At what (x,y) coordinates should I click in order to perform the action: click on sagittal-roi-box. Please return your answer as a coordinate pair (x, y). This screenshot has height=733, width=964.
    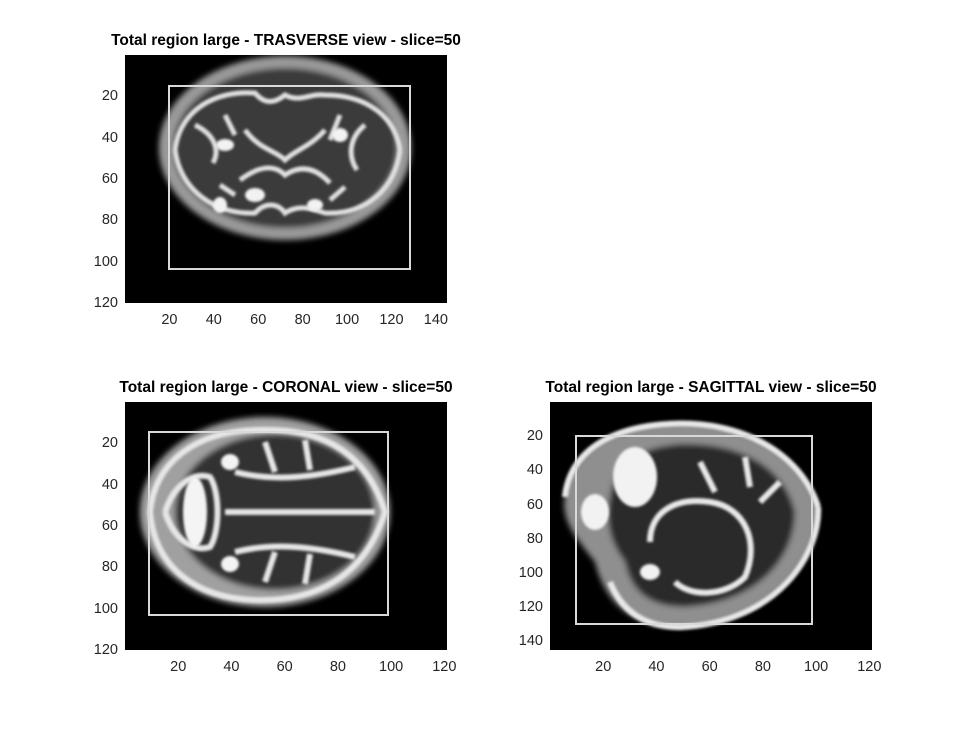
    Looking at the image, I should click on (694, 530).